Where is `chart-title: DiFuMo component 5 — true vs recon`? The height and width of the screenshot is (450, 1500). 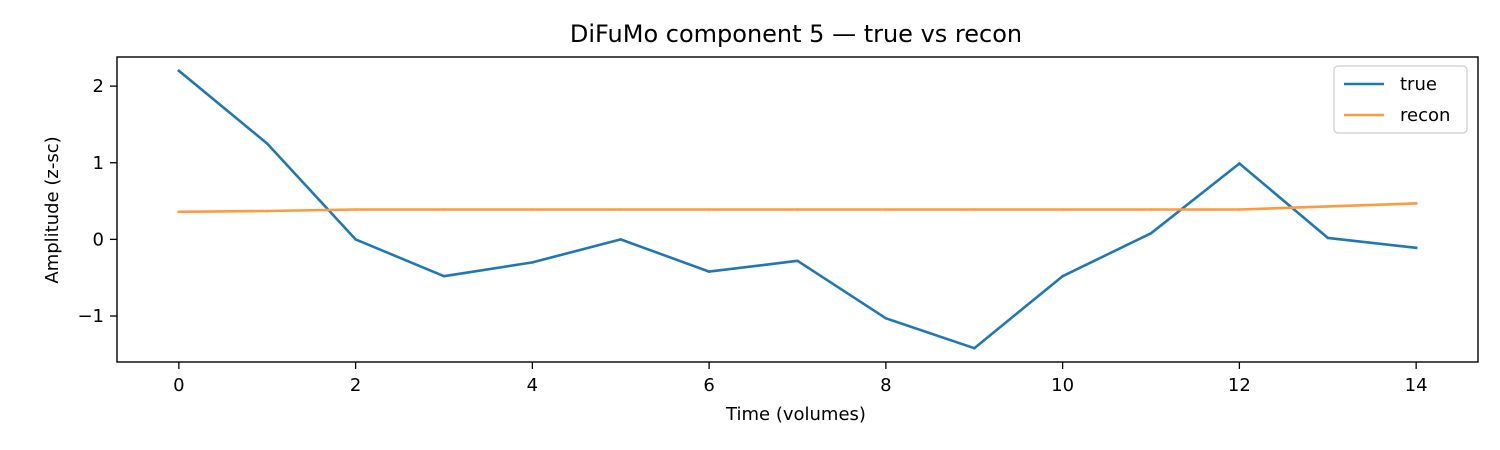 chart-title: DiFuMo component 5 — true vs recon is located at coordinates (796, 34).